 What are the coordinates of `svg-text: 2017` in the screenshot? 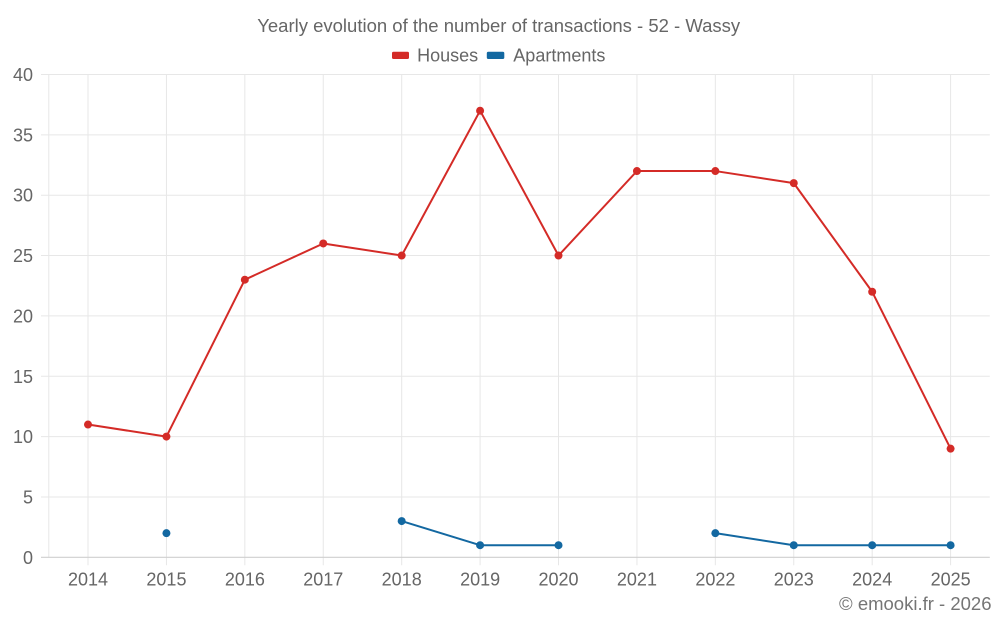 It's located at (323, 580).